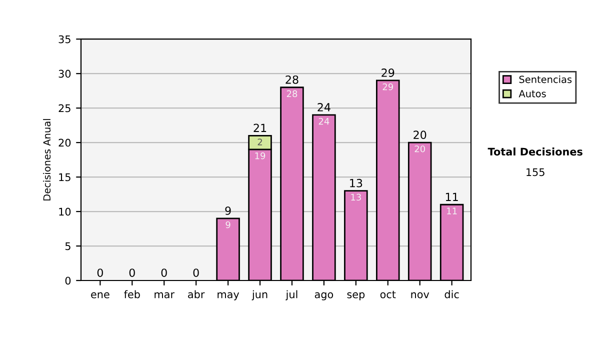 The height and width of the screenshot is (340, 600). Describe the element at coordinates (260, 142) in the screenshot. I see `data-label: 2` at that location.